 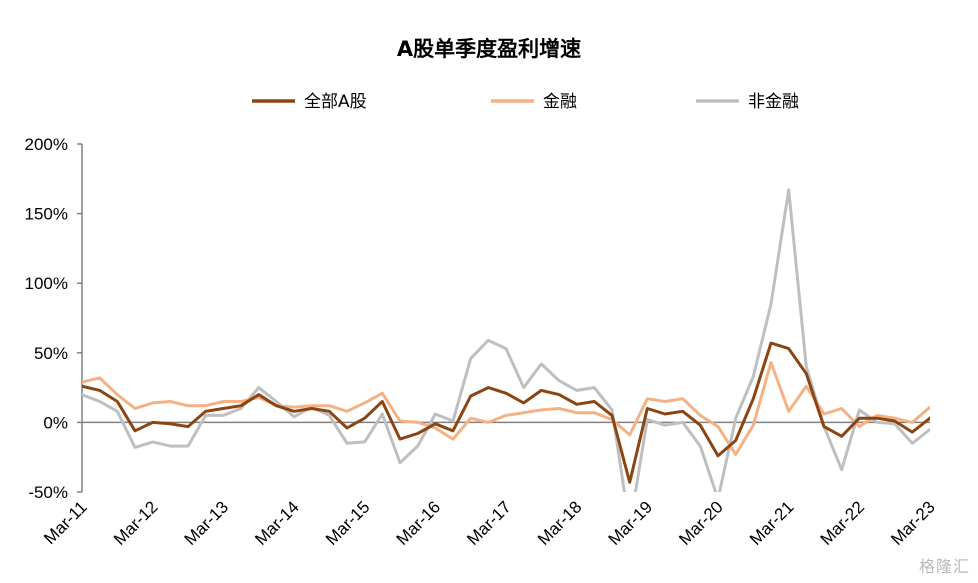 What do you see at coordinates (560, 523) in the screenshot?
I see `x-tick-label: Mar-18` at bounding box center [560, 523].